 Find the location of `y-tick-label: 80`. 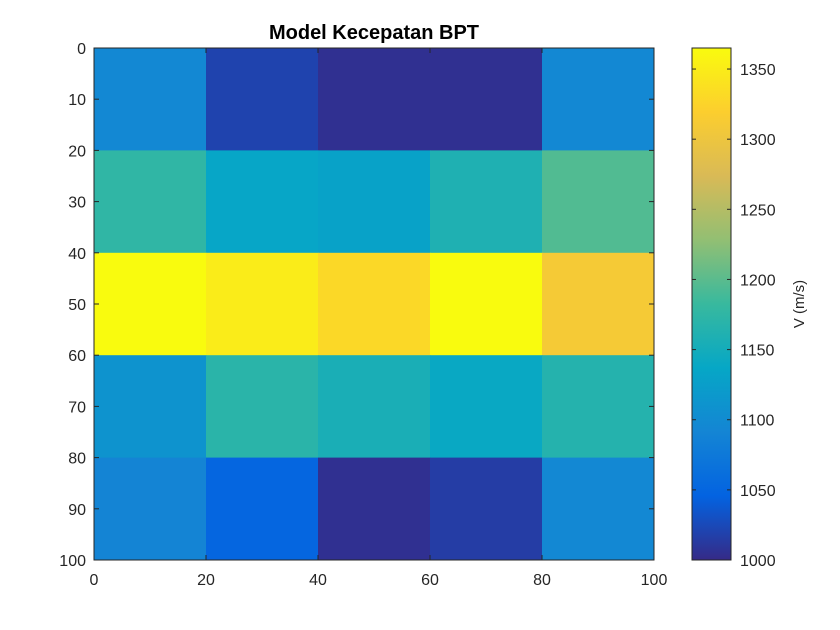

y-tick-label: 80 is located at coordinates (77, 459).